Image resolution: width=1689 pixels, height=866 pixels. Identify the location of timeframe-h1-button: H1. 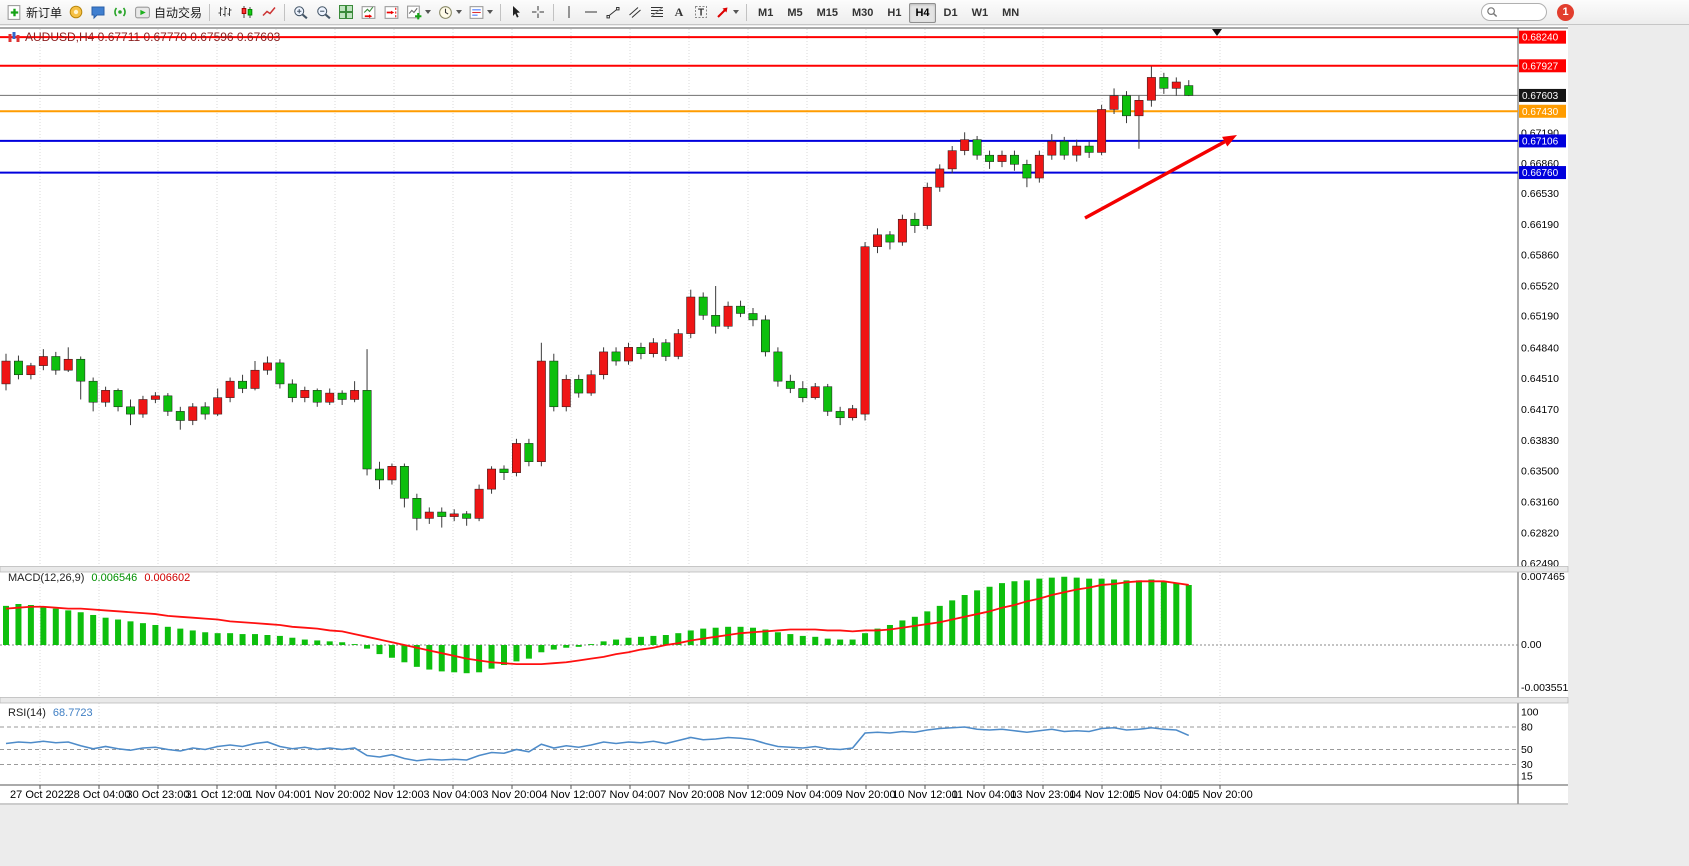
(894, 13).